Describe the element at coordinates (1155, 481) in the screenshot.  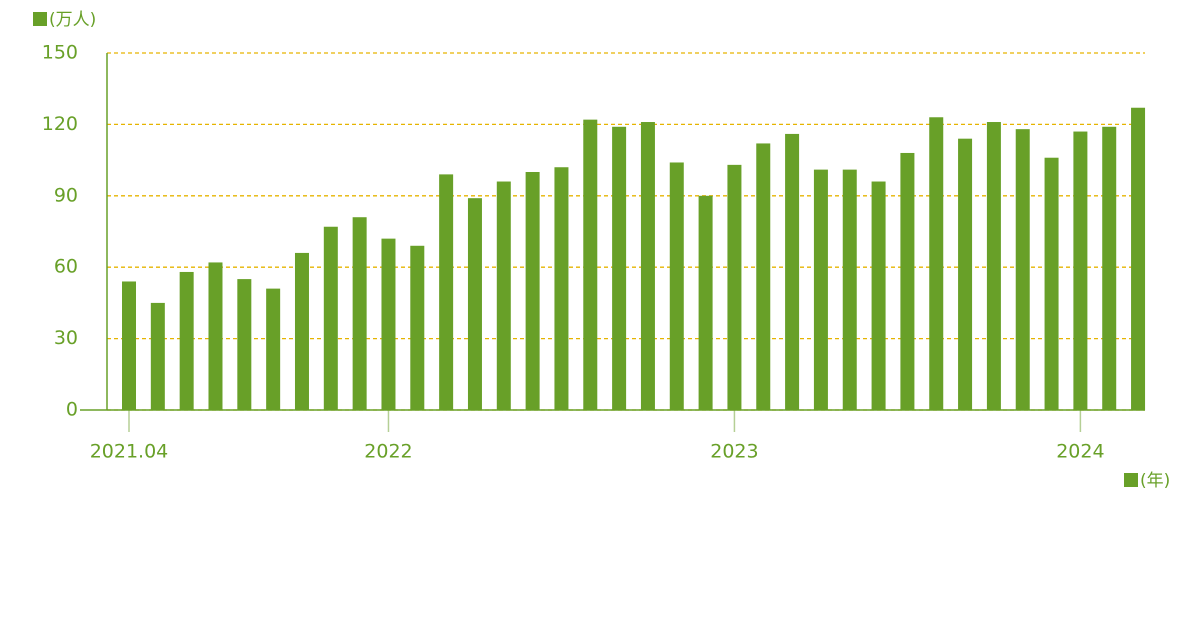
I see `x-axis-label: (年)` at that location.